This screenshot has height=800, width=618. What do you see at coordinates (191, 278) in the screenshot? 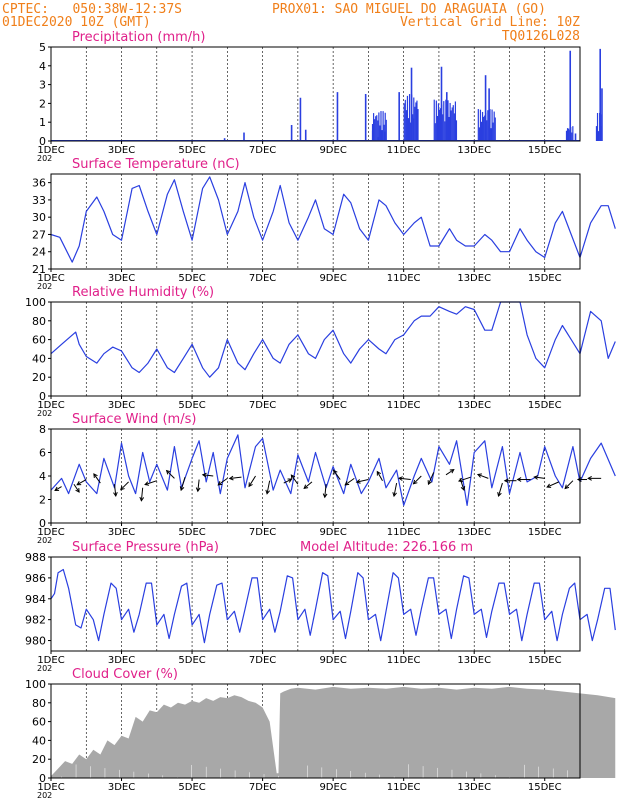
I see `temp-xtick-label: 5DEC` at bounding box center [191, 278].